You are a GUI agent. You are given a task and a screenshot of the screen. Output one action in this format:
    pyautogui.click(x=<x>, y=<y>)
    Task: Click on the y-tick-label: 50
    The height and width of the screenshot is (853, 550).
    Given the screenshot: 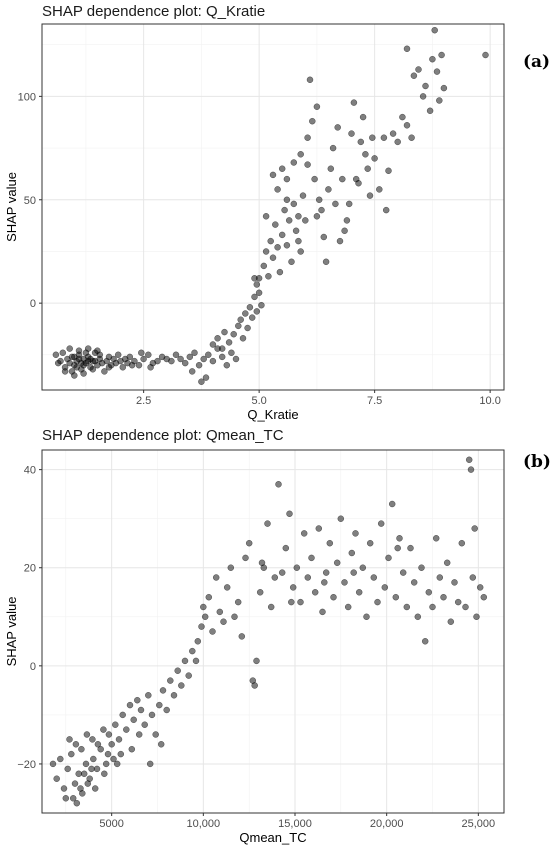 What is the action you would take?
    pyautogui.click(x=30, y=201)
    